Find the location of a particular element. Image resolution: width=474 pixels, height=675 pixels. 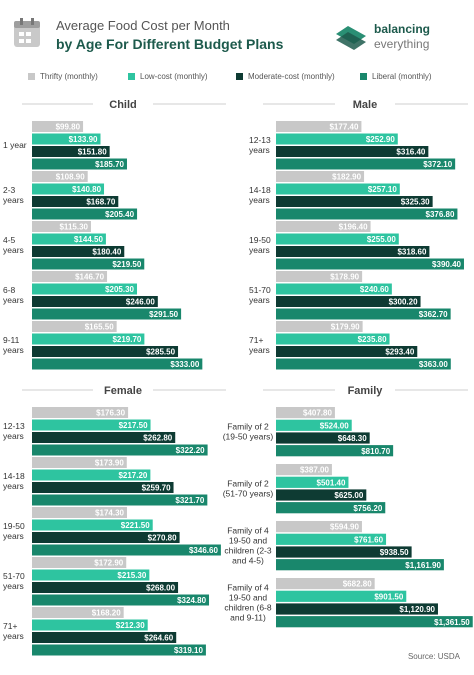

bar-value-label: $144.50 is located at coordinates (88, 239).